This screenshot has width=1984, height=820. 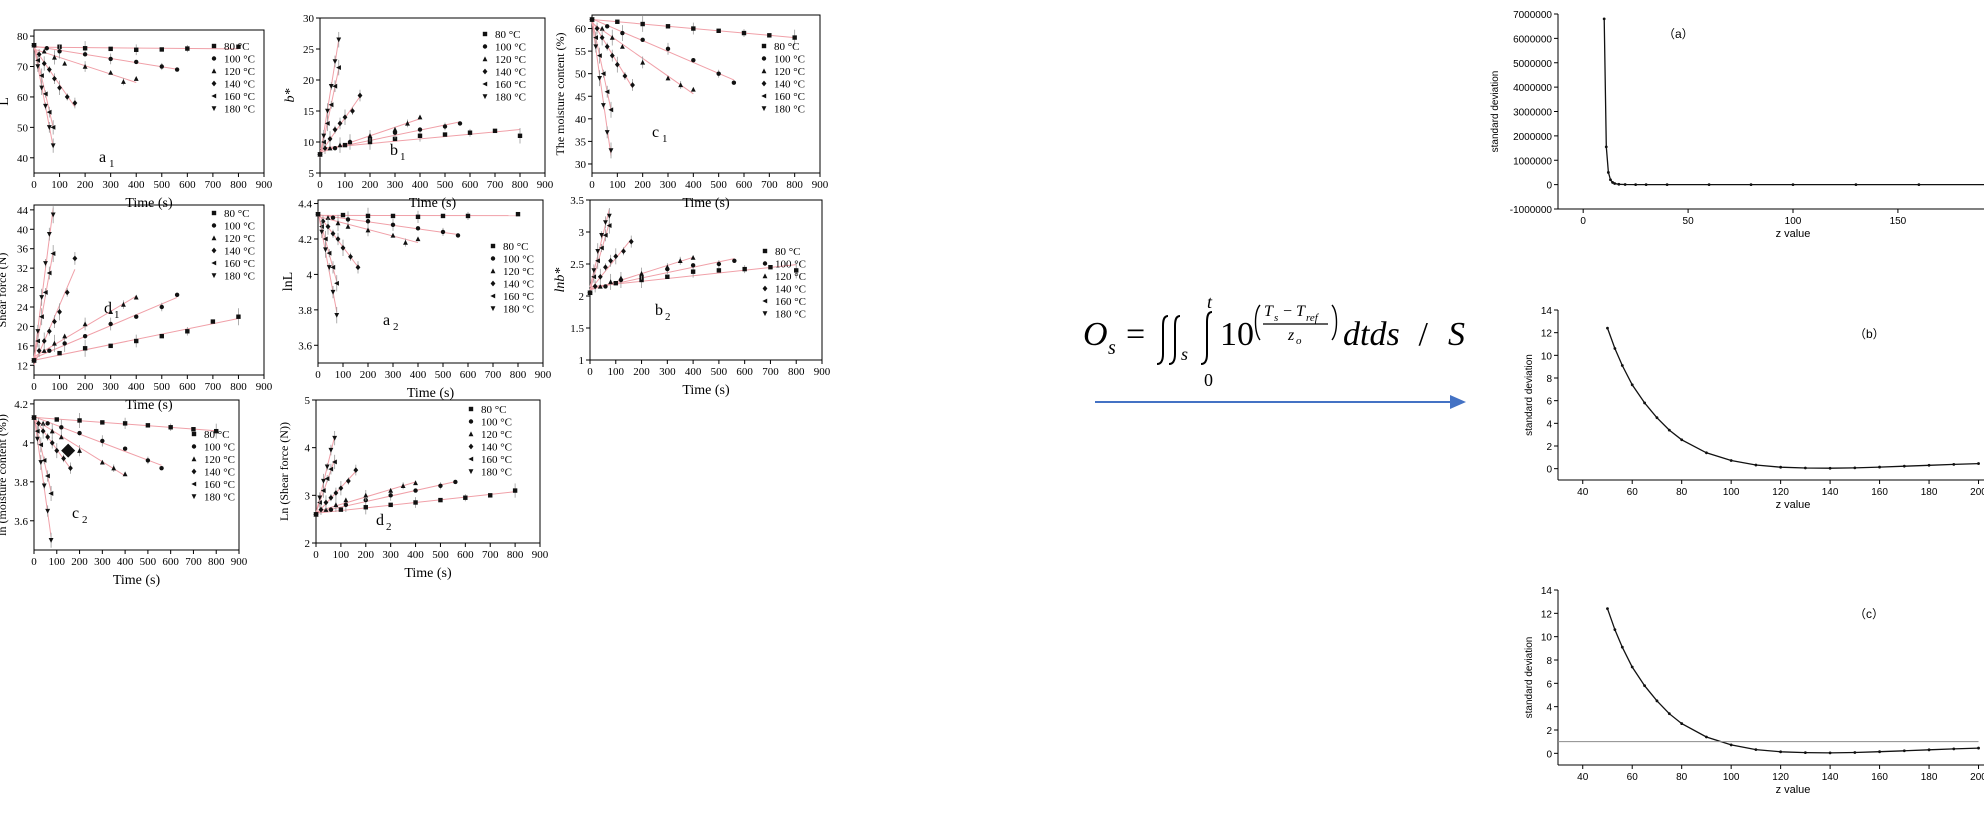 I want to click on legend-label: 100 °C, so click(x=790, y=265).